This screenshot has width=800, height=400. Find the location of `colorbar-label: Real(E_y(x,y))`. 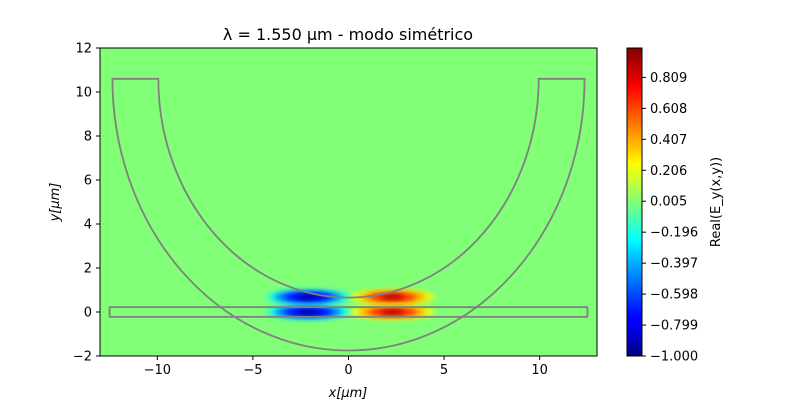

colorbar-label: Real(E_y(x,y)) is located at coordinates (716, 202).